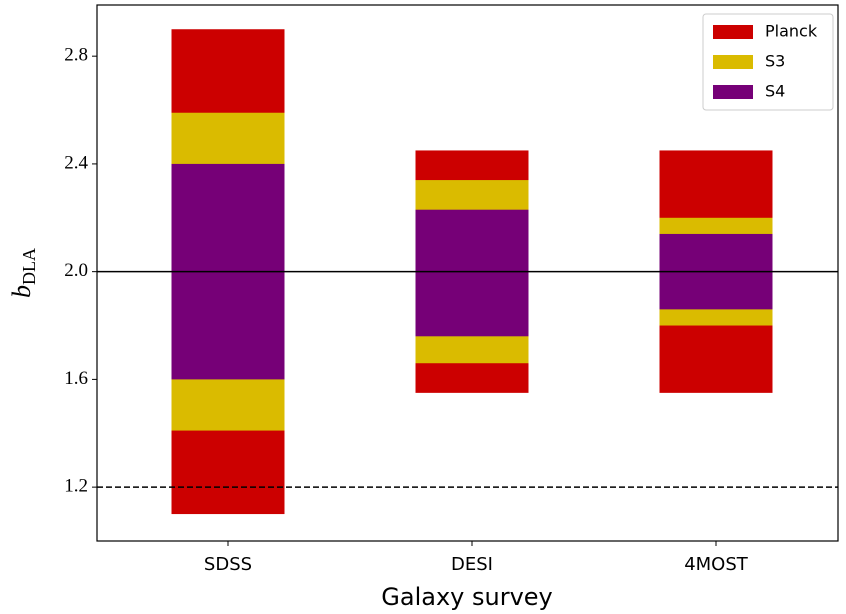  I want to click on y-axis-label: bDLA, so click(23, 273).